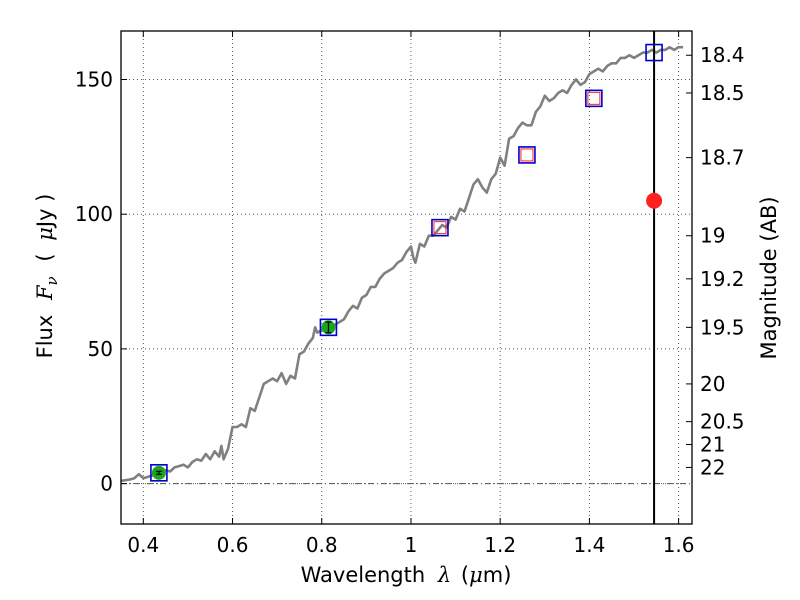  Describe the element at coordinates (722, 327) in the screenshot. I see `magnitude-tick-label: 19.5` at that location.